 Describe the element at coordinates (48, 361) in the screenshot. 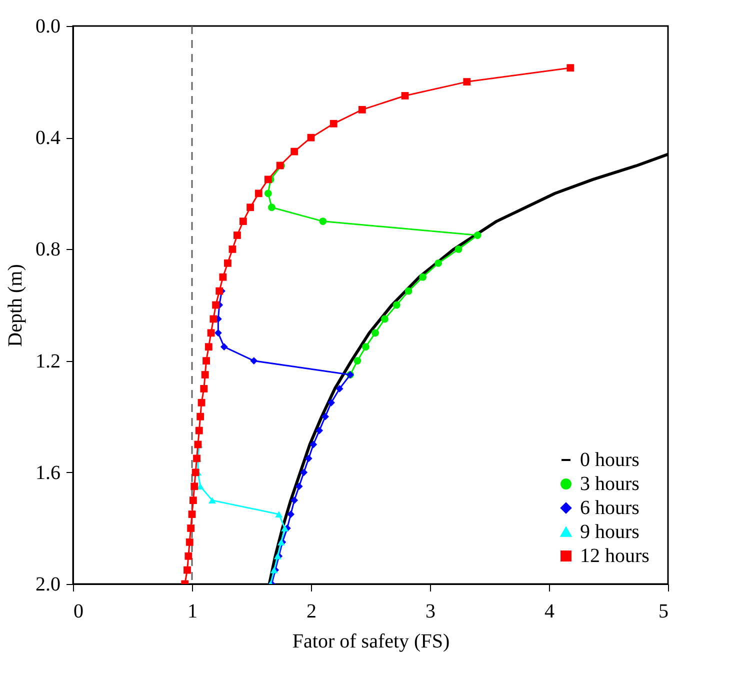

I see `y-tick-label: 1.2` at that location.